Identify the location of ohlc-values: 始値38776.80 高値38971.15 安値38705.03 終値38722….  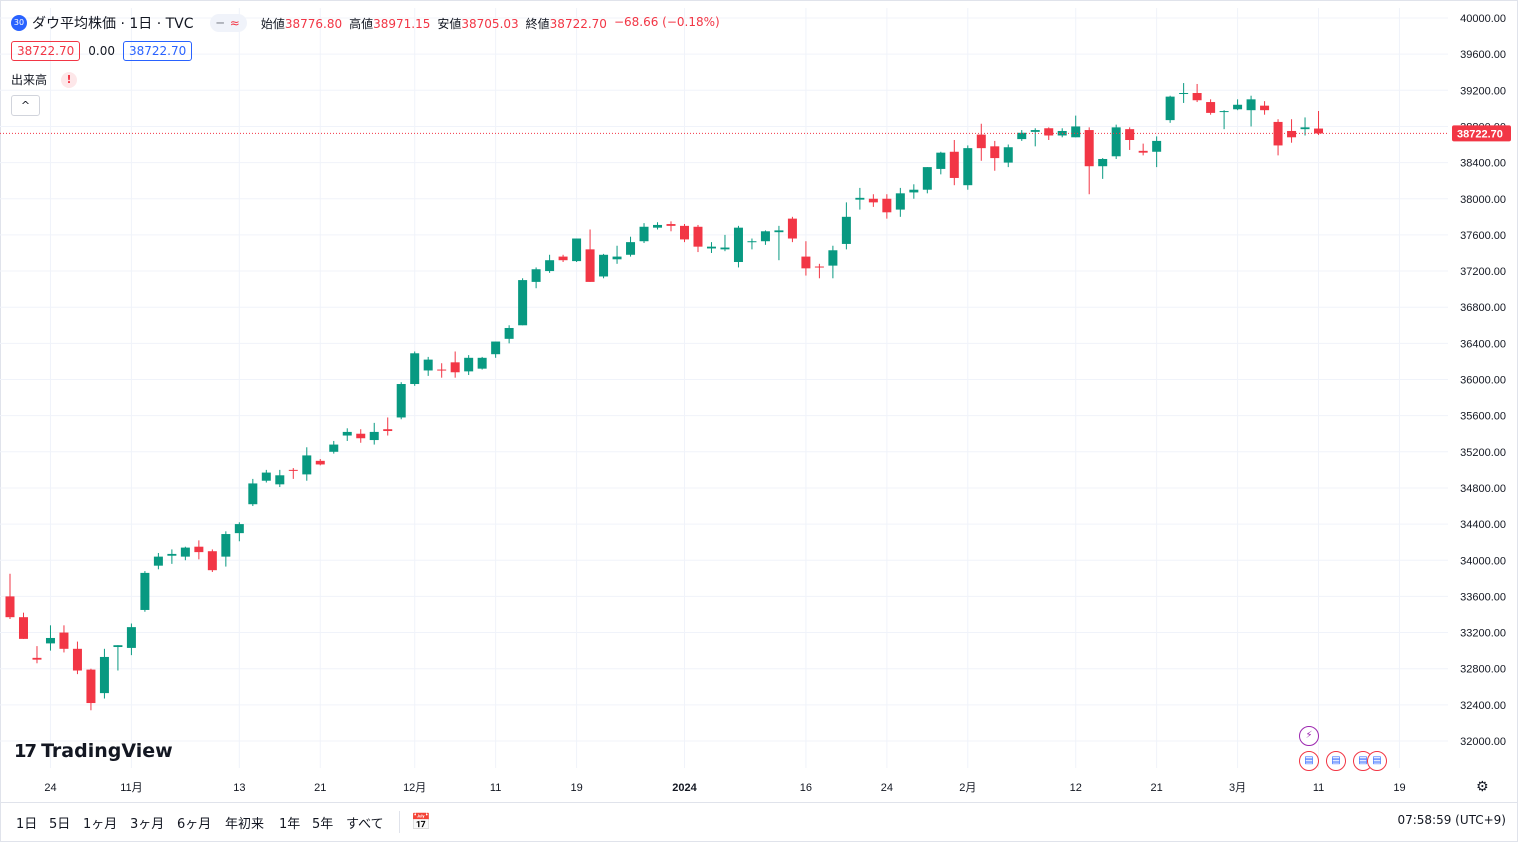
(490, 23).